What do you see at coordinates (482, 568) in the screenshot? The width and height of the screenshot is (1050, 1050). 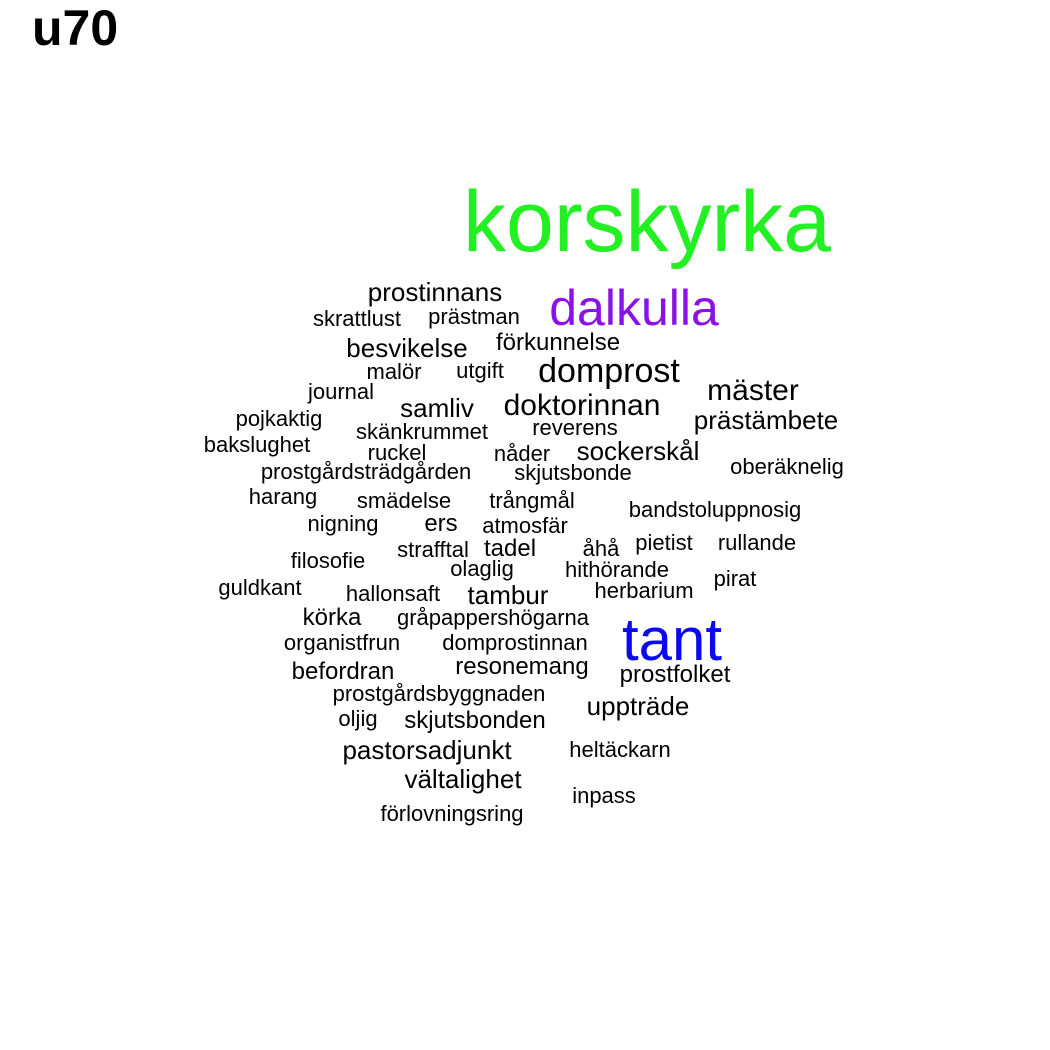 I see `cloud-word: olaglig` at bounding box center [482, 568].